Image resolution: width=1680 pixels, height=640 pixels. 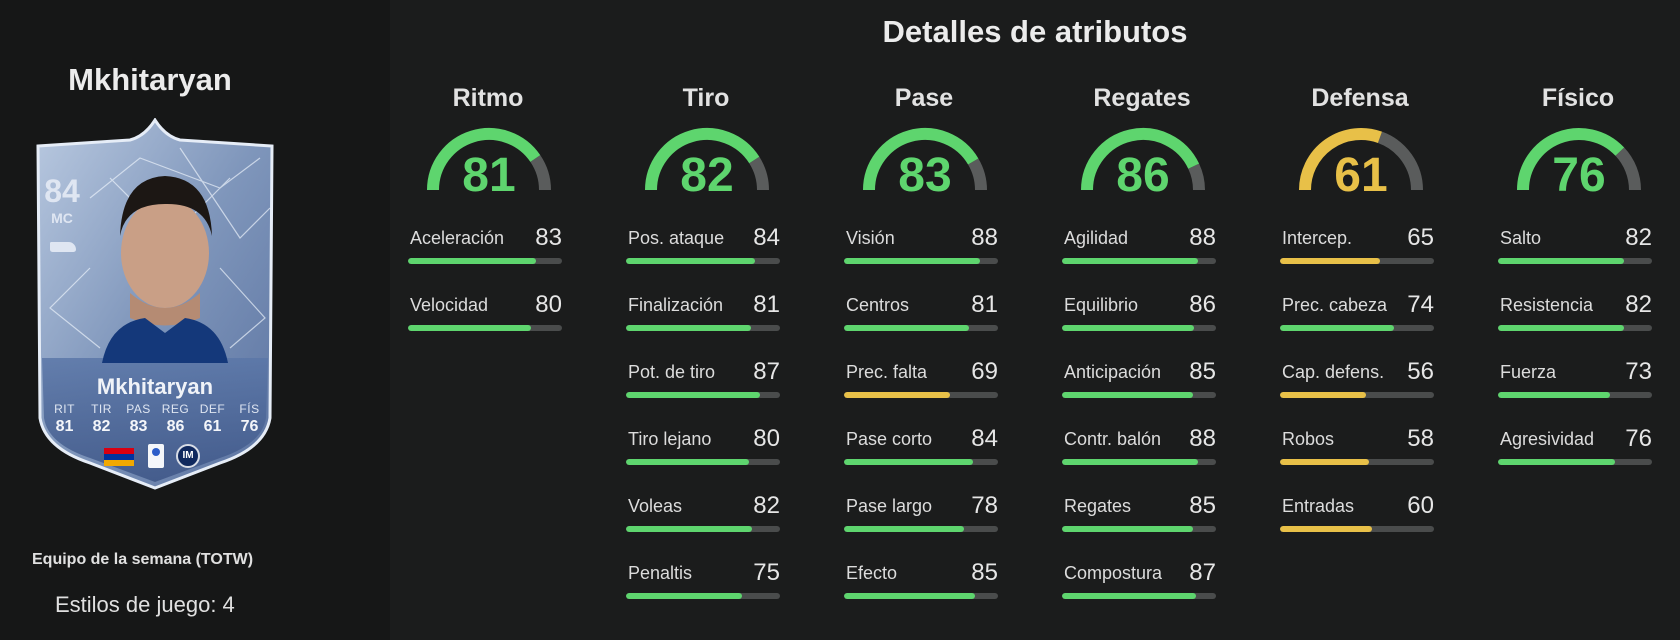 What do you see at coordinates (984, 505) in the screenshot?
I see `attribute-value: 78` at bounding box center [984, 505].